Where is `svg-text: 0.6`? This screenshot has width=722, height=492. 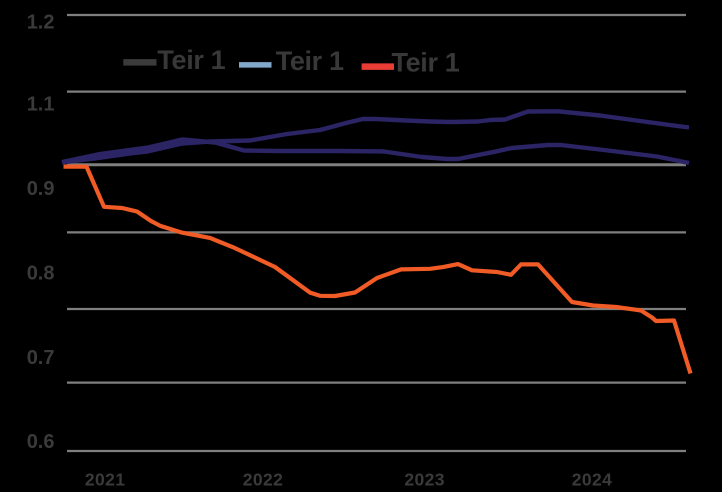
svg-text: 0.6 is located at coordinates (41, 442).